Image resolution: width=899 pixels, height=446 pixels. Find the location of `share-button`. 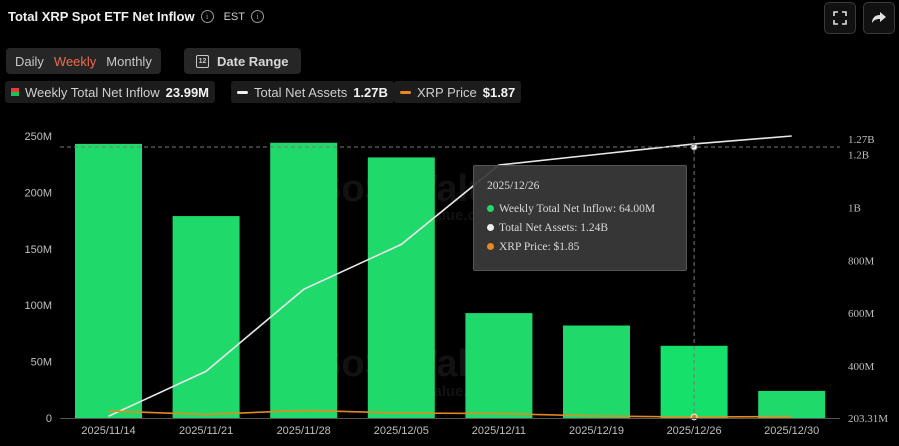

share-button is located at coordinates (879, 18).